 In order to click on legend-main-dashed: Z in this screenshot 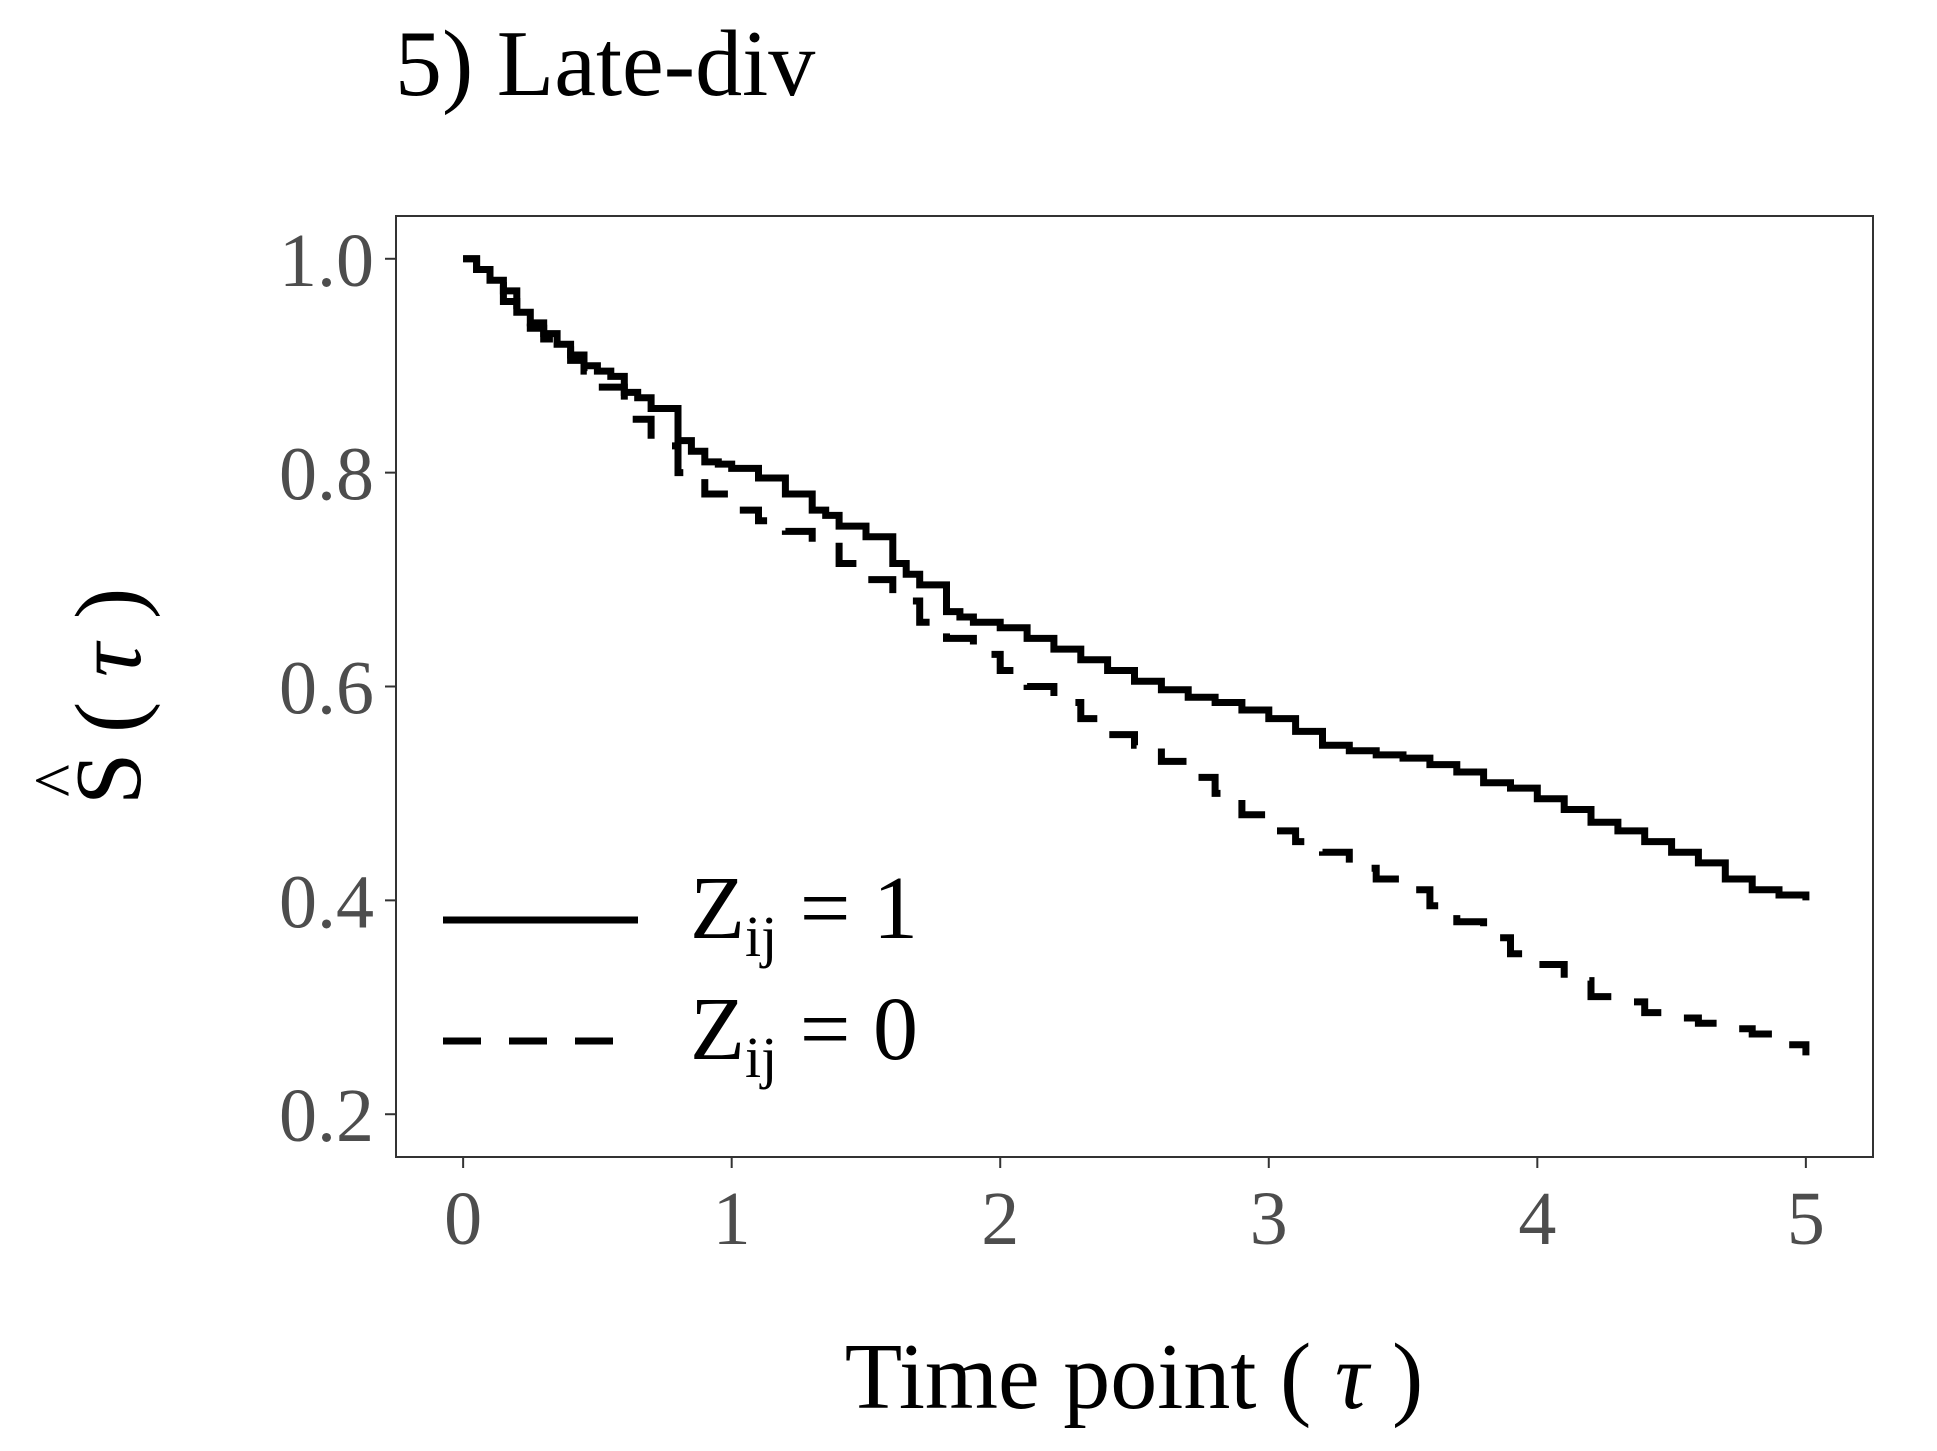, I will do `click(717, 1029)`.